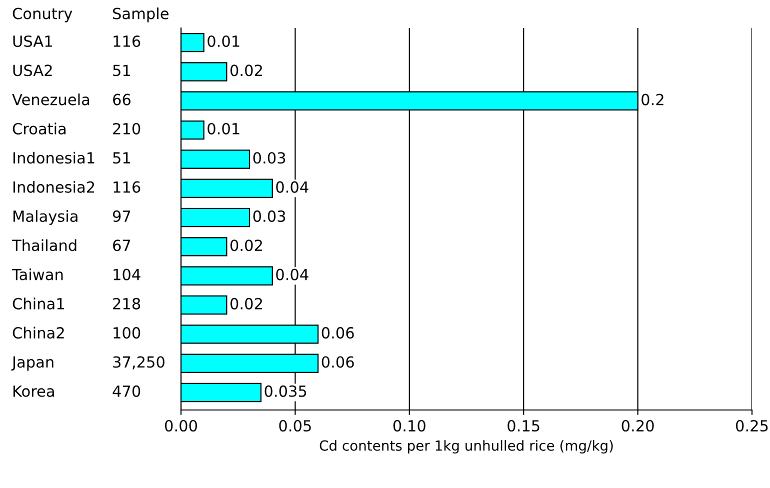 This screenshot has height=488, width=770. I want to click on data-label: 0.035, so click(285, 391).